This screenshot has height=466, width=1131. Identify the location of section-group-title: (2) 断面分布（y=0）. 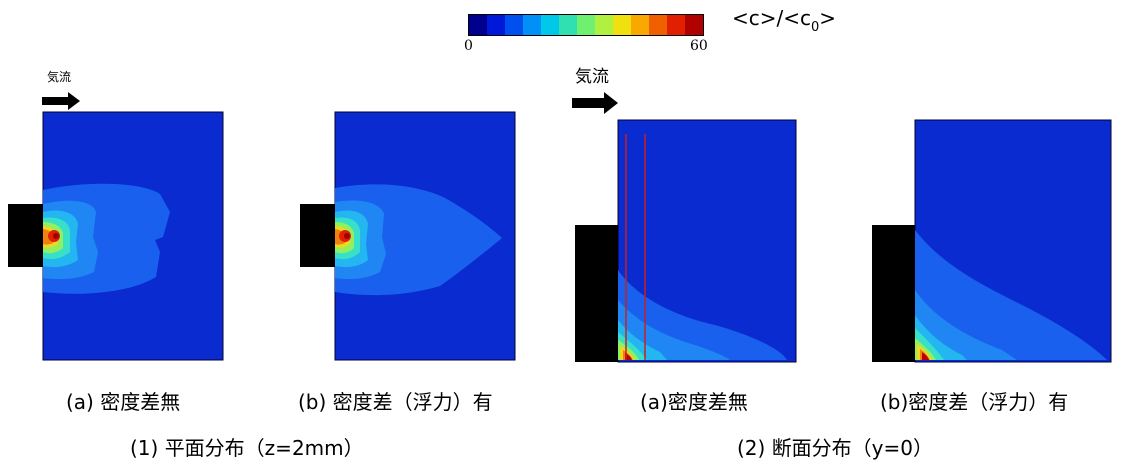
(835, 448).